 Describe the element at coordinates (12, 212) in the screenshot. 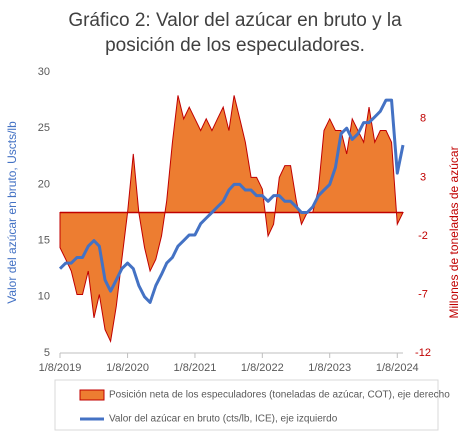

I see `y-axis-label: Valor del azúcar en bruto, Uscts/lb` at that location.